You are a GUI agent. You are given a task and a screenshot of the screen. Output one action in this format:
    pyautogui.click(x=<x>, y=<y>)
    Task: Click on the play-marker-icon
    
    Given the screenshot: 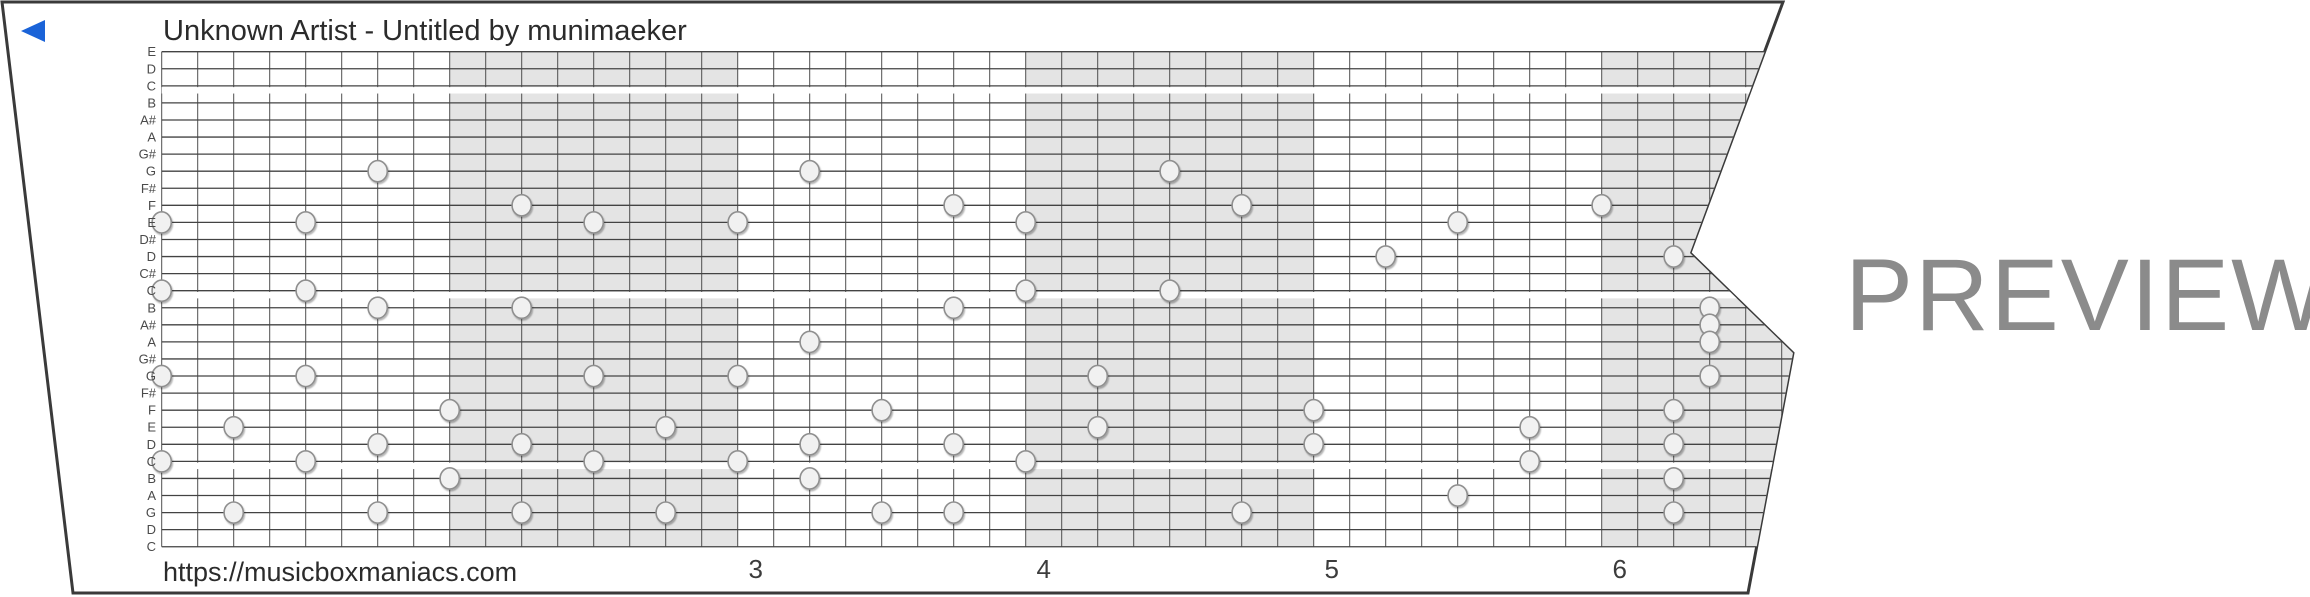 What is the action you would take?
    pyautogui.click(x=33, y=31)
    